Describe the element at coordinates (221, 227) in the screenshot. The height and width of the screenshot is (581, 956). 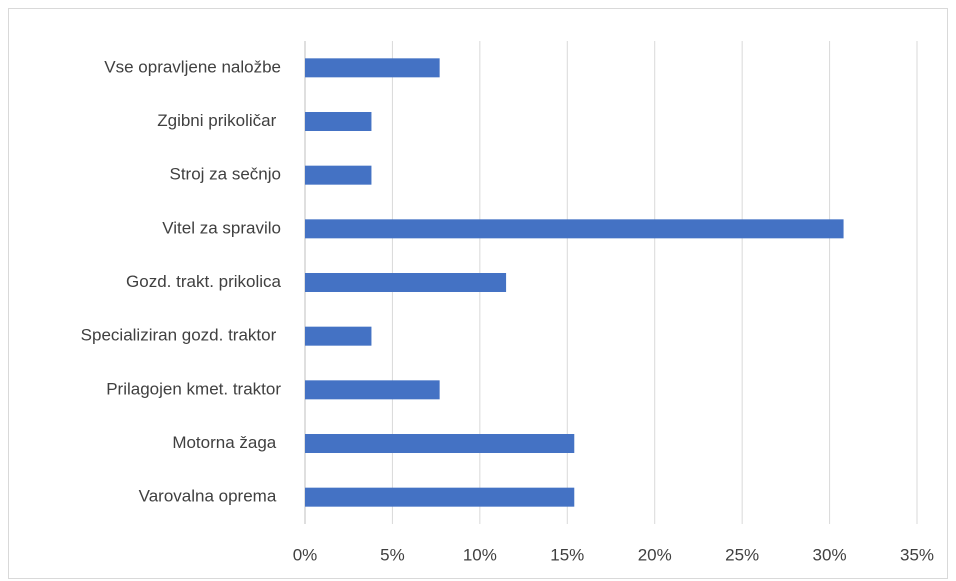
I see `y-tick-label: Vitel za spravilo` at that location.